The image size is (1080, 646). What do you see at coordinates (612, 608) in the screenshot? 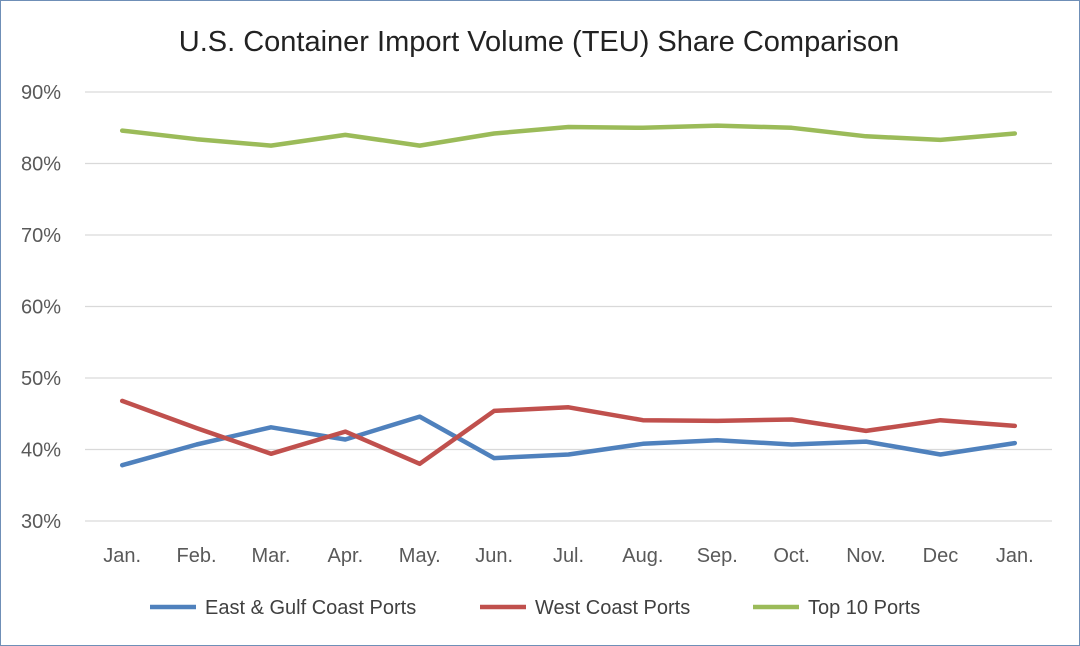
I see `legend-label: West Coast Ports` at bounding box center [612, 608].